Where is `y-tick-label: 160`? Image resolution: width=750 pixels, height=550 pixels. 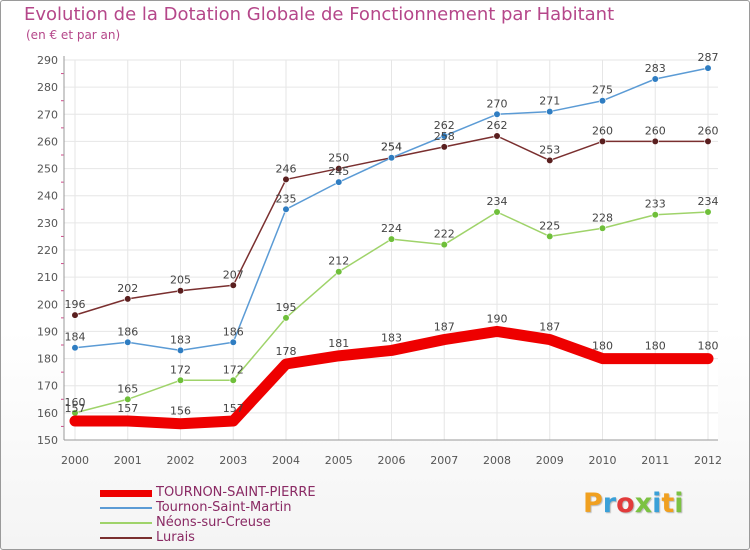 y-tick-label: 160 is located at coordinates (47, 413).